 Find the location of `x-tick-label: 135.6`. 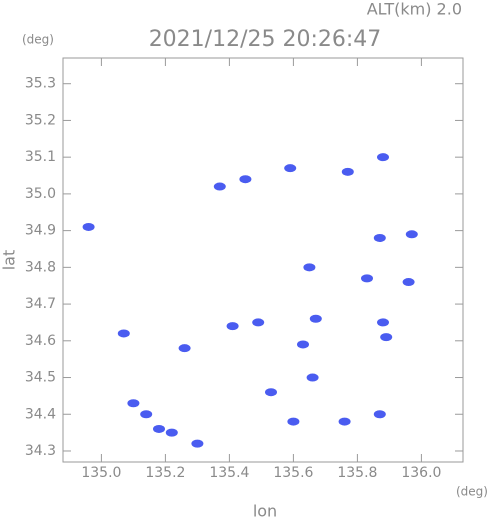

x-tick-label: 135.6 is located at coordinates (293, 473).